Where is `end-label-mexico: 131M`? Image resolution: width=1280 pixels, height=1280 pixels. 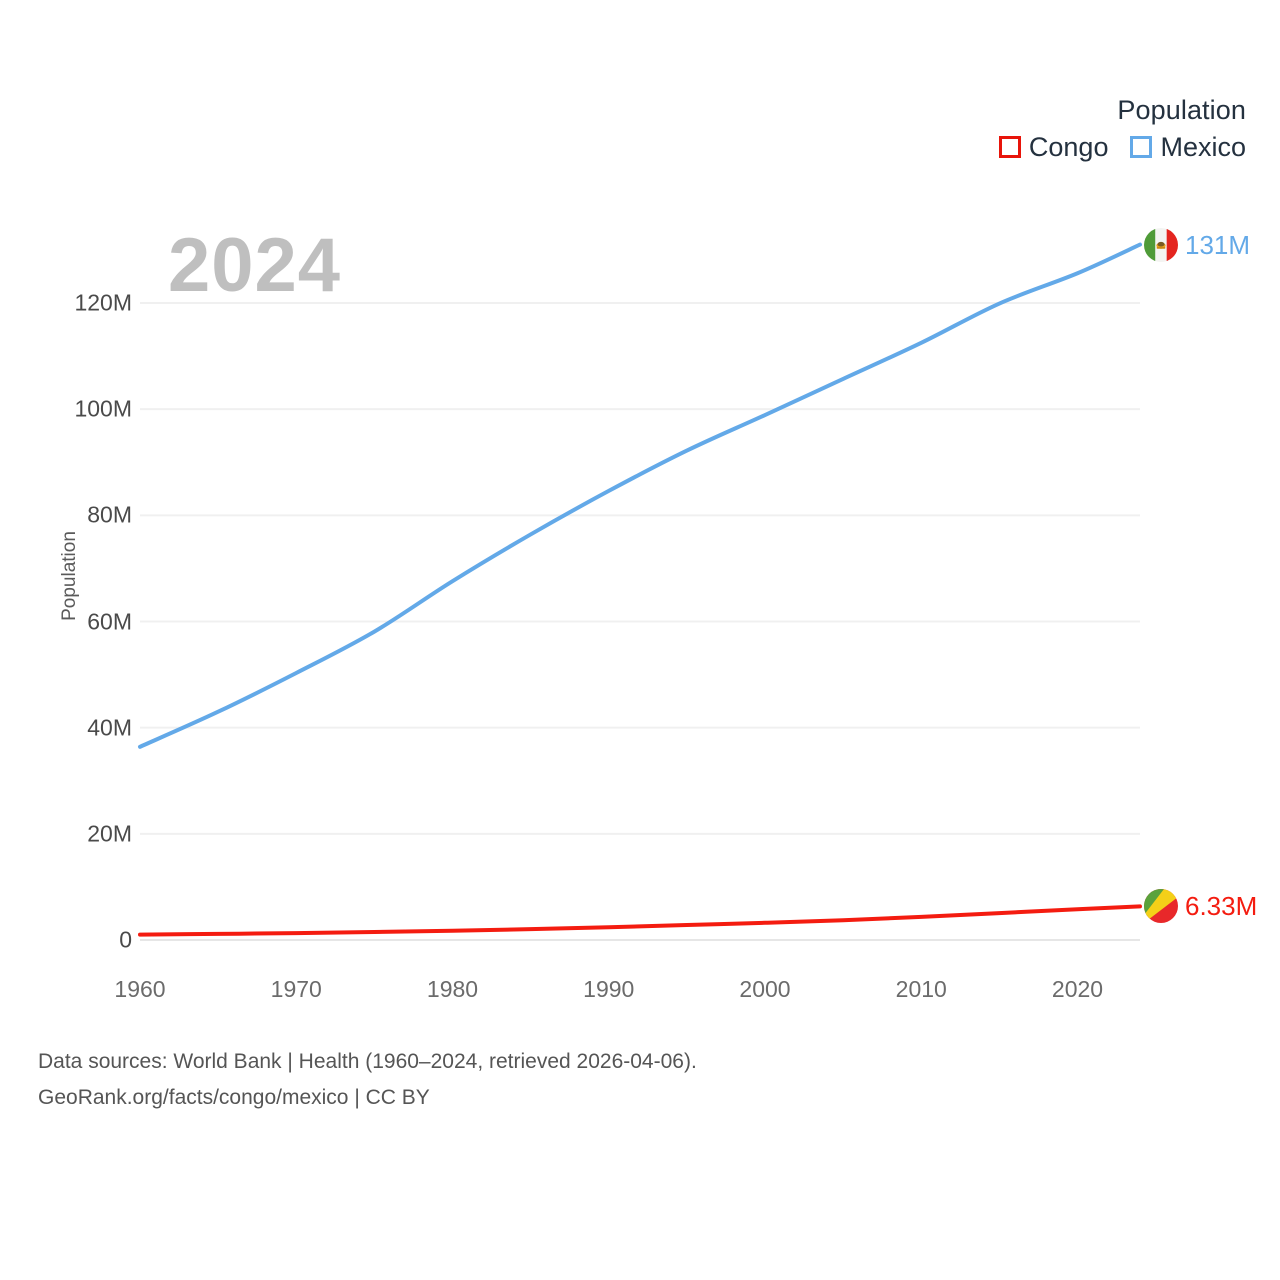 end-label-mexico: 131M is located at coordinates (1197, 244).